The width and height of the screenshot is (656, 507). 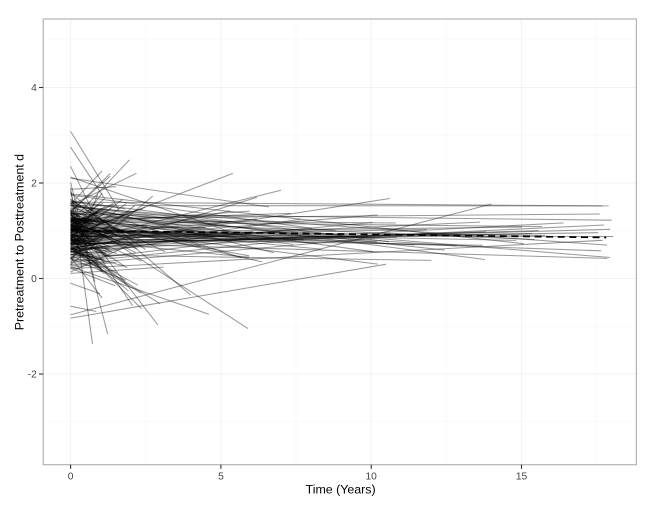 What do you see at coordinates (34, 184) in the screenshot?
I see `svg-text: 2` at bounding box center [34, 184].